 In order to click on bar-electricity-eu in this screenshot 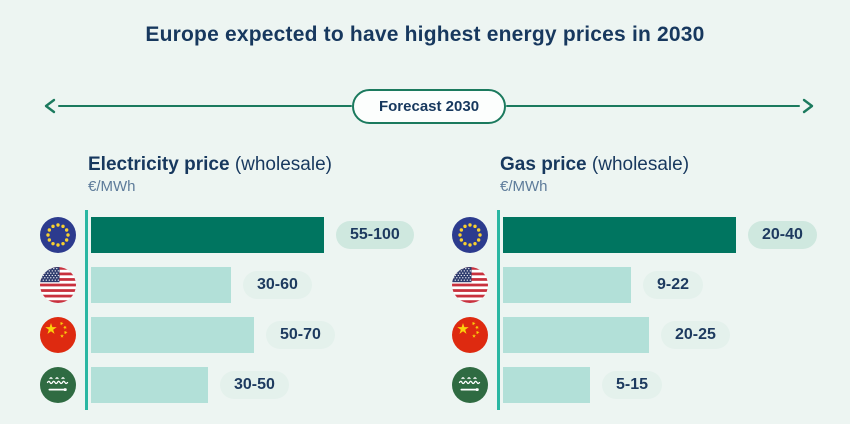, I will do `click(207, 235)`.